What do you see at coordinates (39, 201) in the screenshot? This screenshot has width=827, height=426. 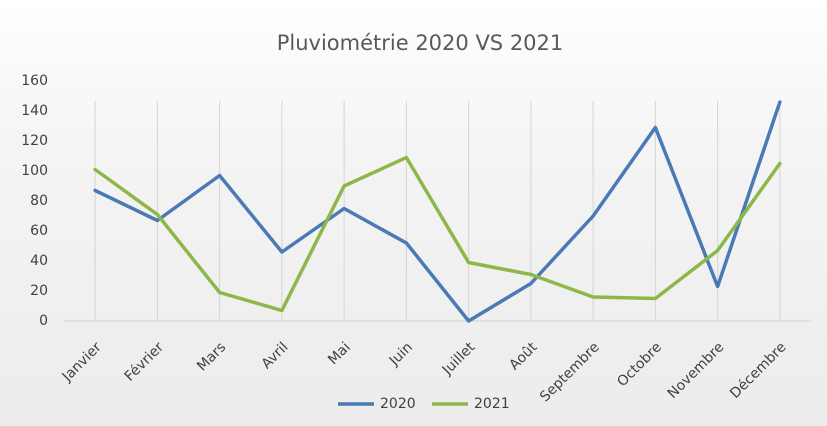 I see `y-tick-label: 80` at bounding box center [39, 201].